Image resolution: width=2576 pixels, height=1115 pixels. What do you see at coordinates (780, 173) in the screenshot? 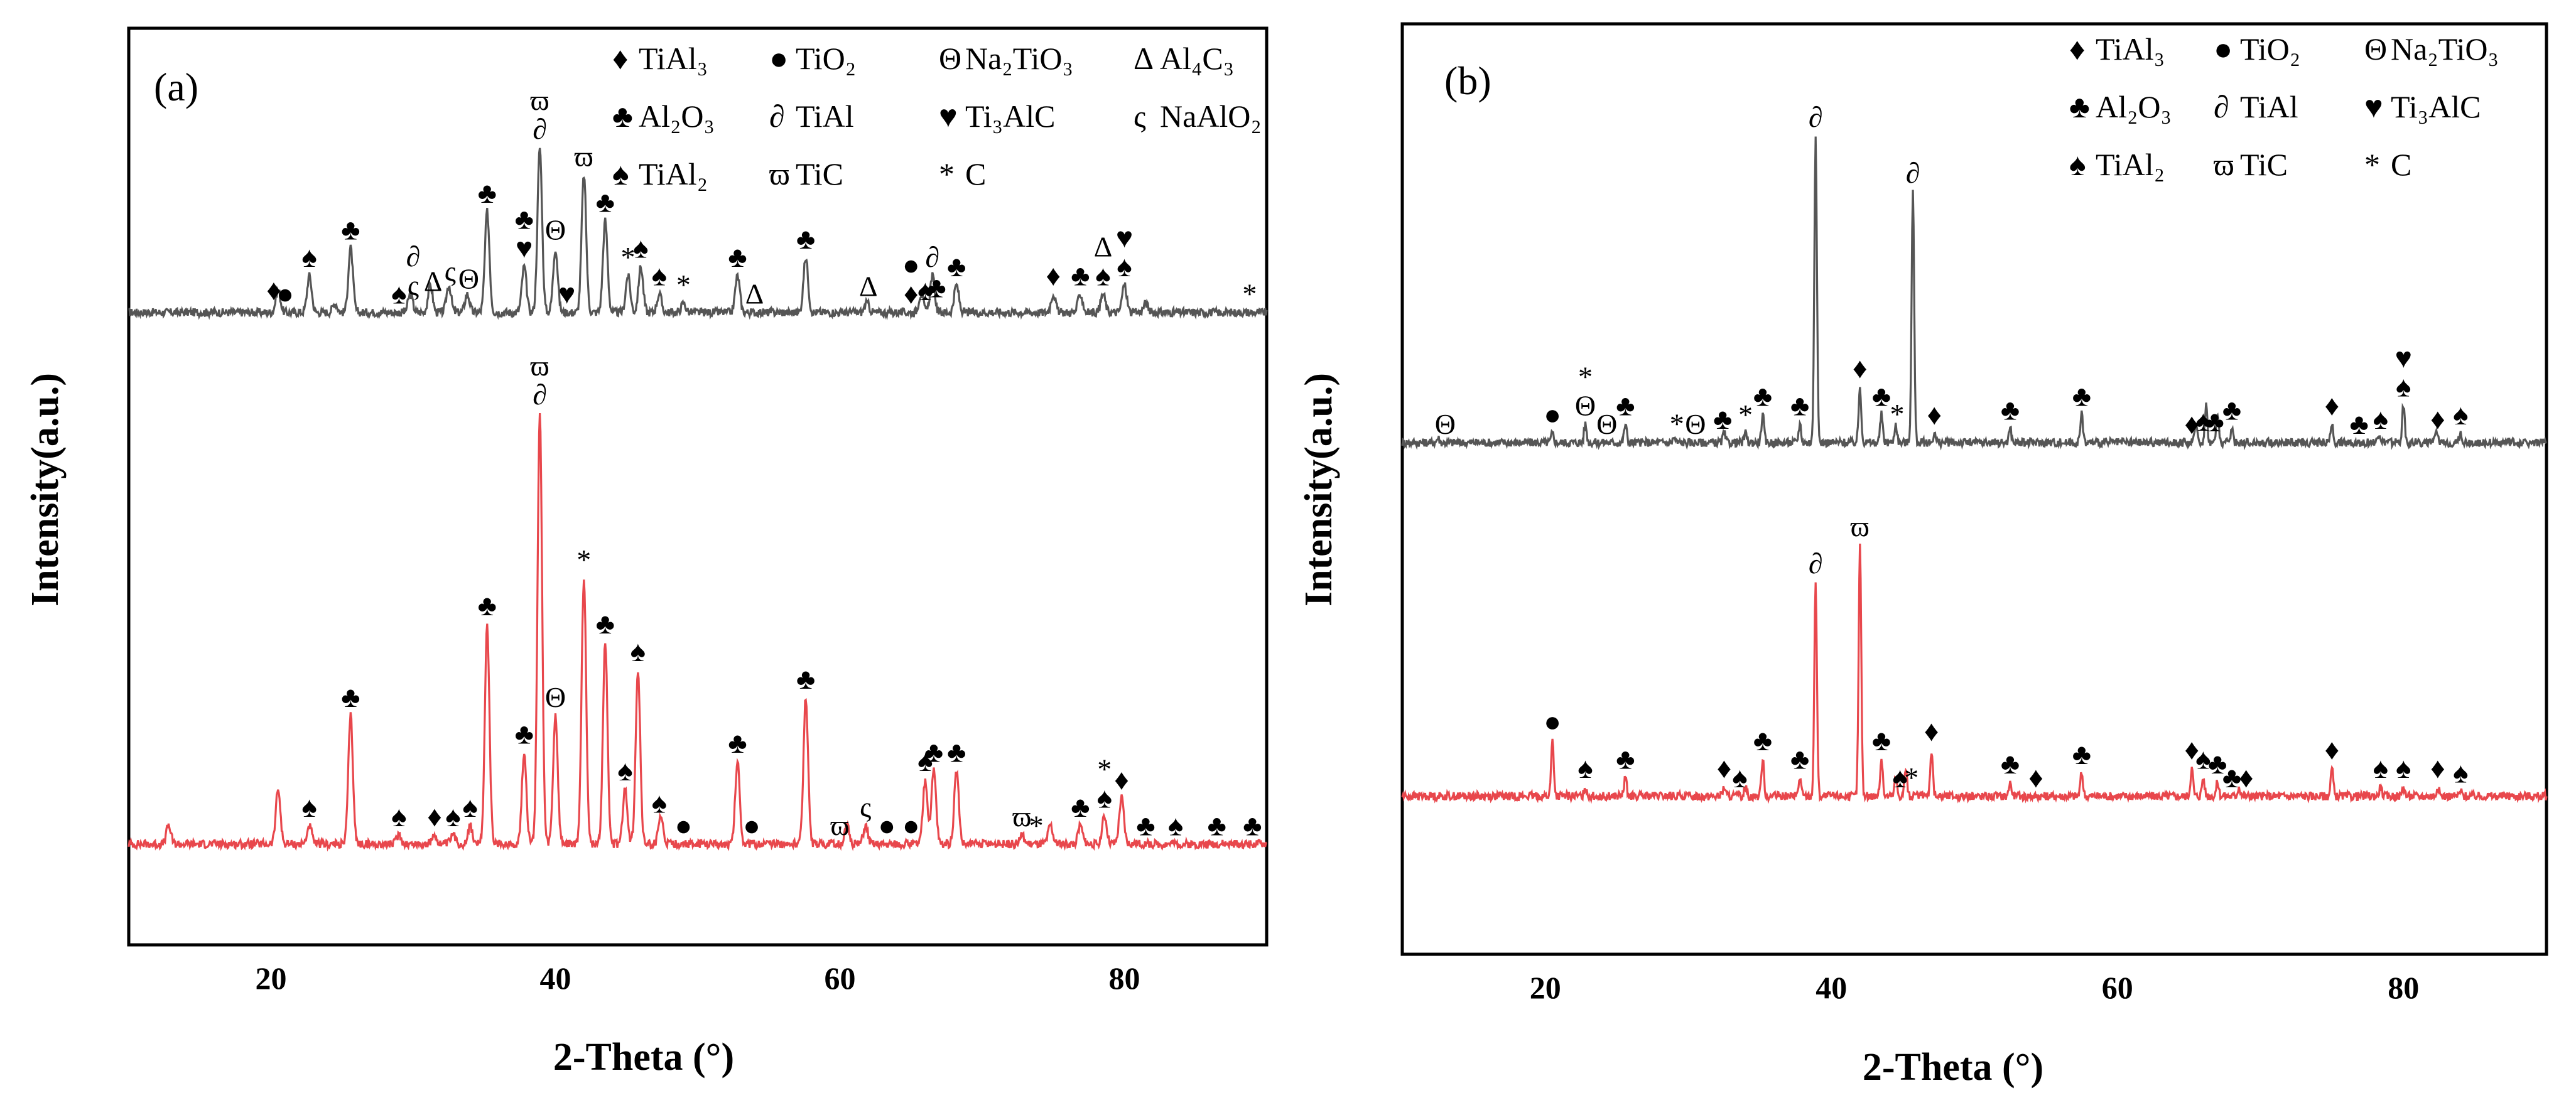
I see `legend-symbol: ϖ` at bounding box center [780, 173].